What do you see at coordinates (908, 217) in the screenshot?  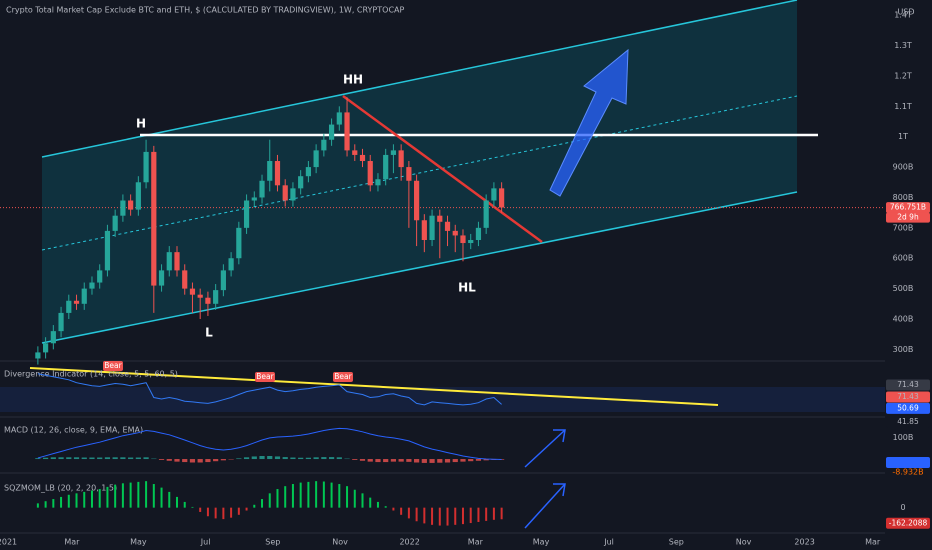 I see `countdown: 2d 9h` at bounding box center [908, 217].